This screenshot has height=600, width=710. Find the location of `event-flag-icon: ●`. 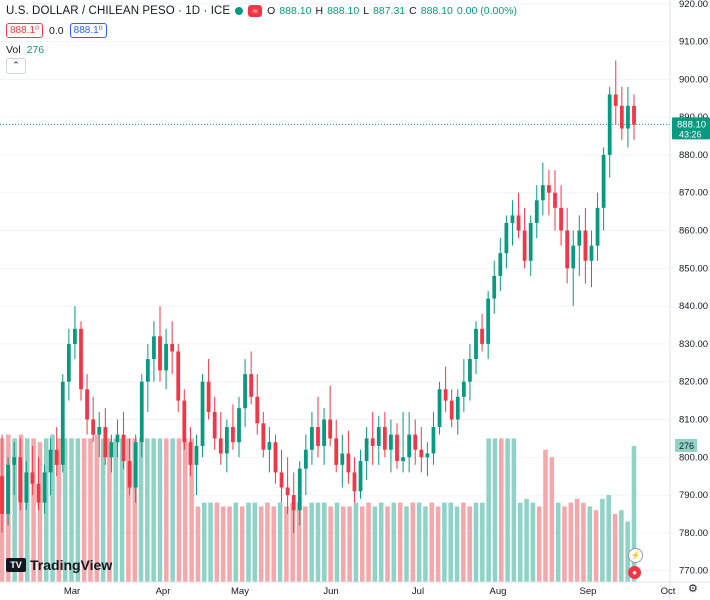

event-flag-icon: ● is located at coordinates (634, 572).